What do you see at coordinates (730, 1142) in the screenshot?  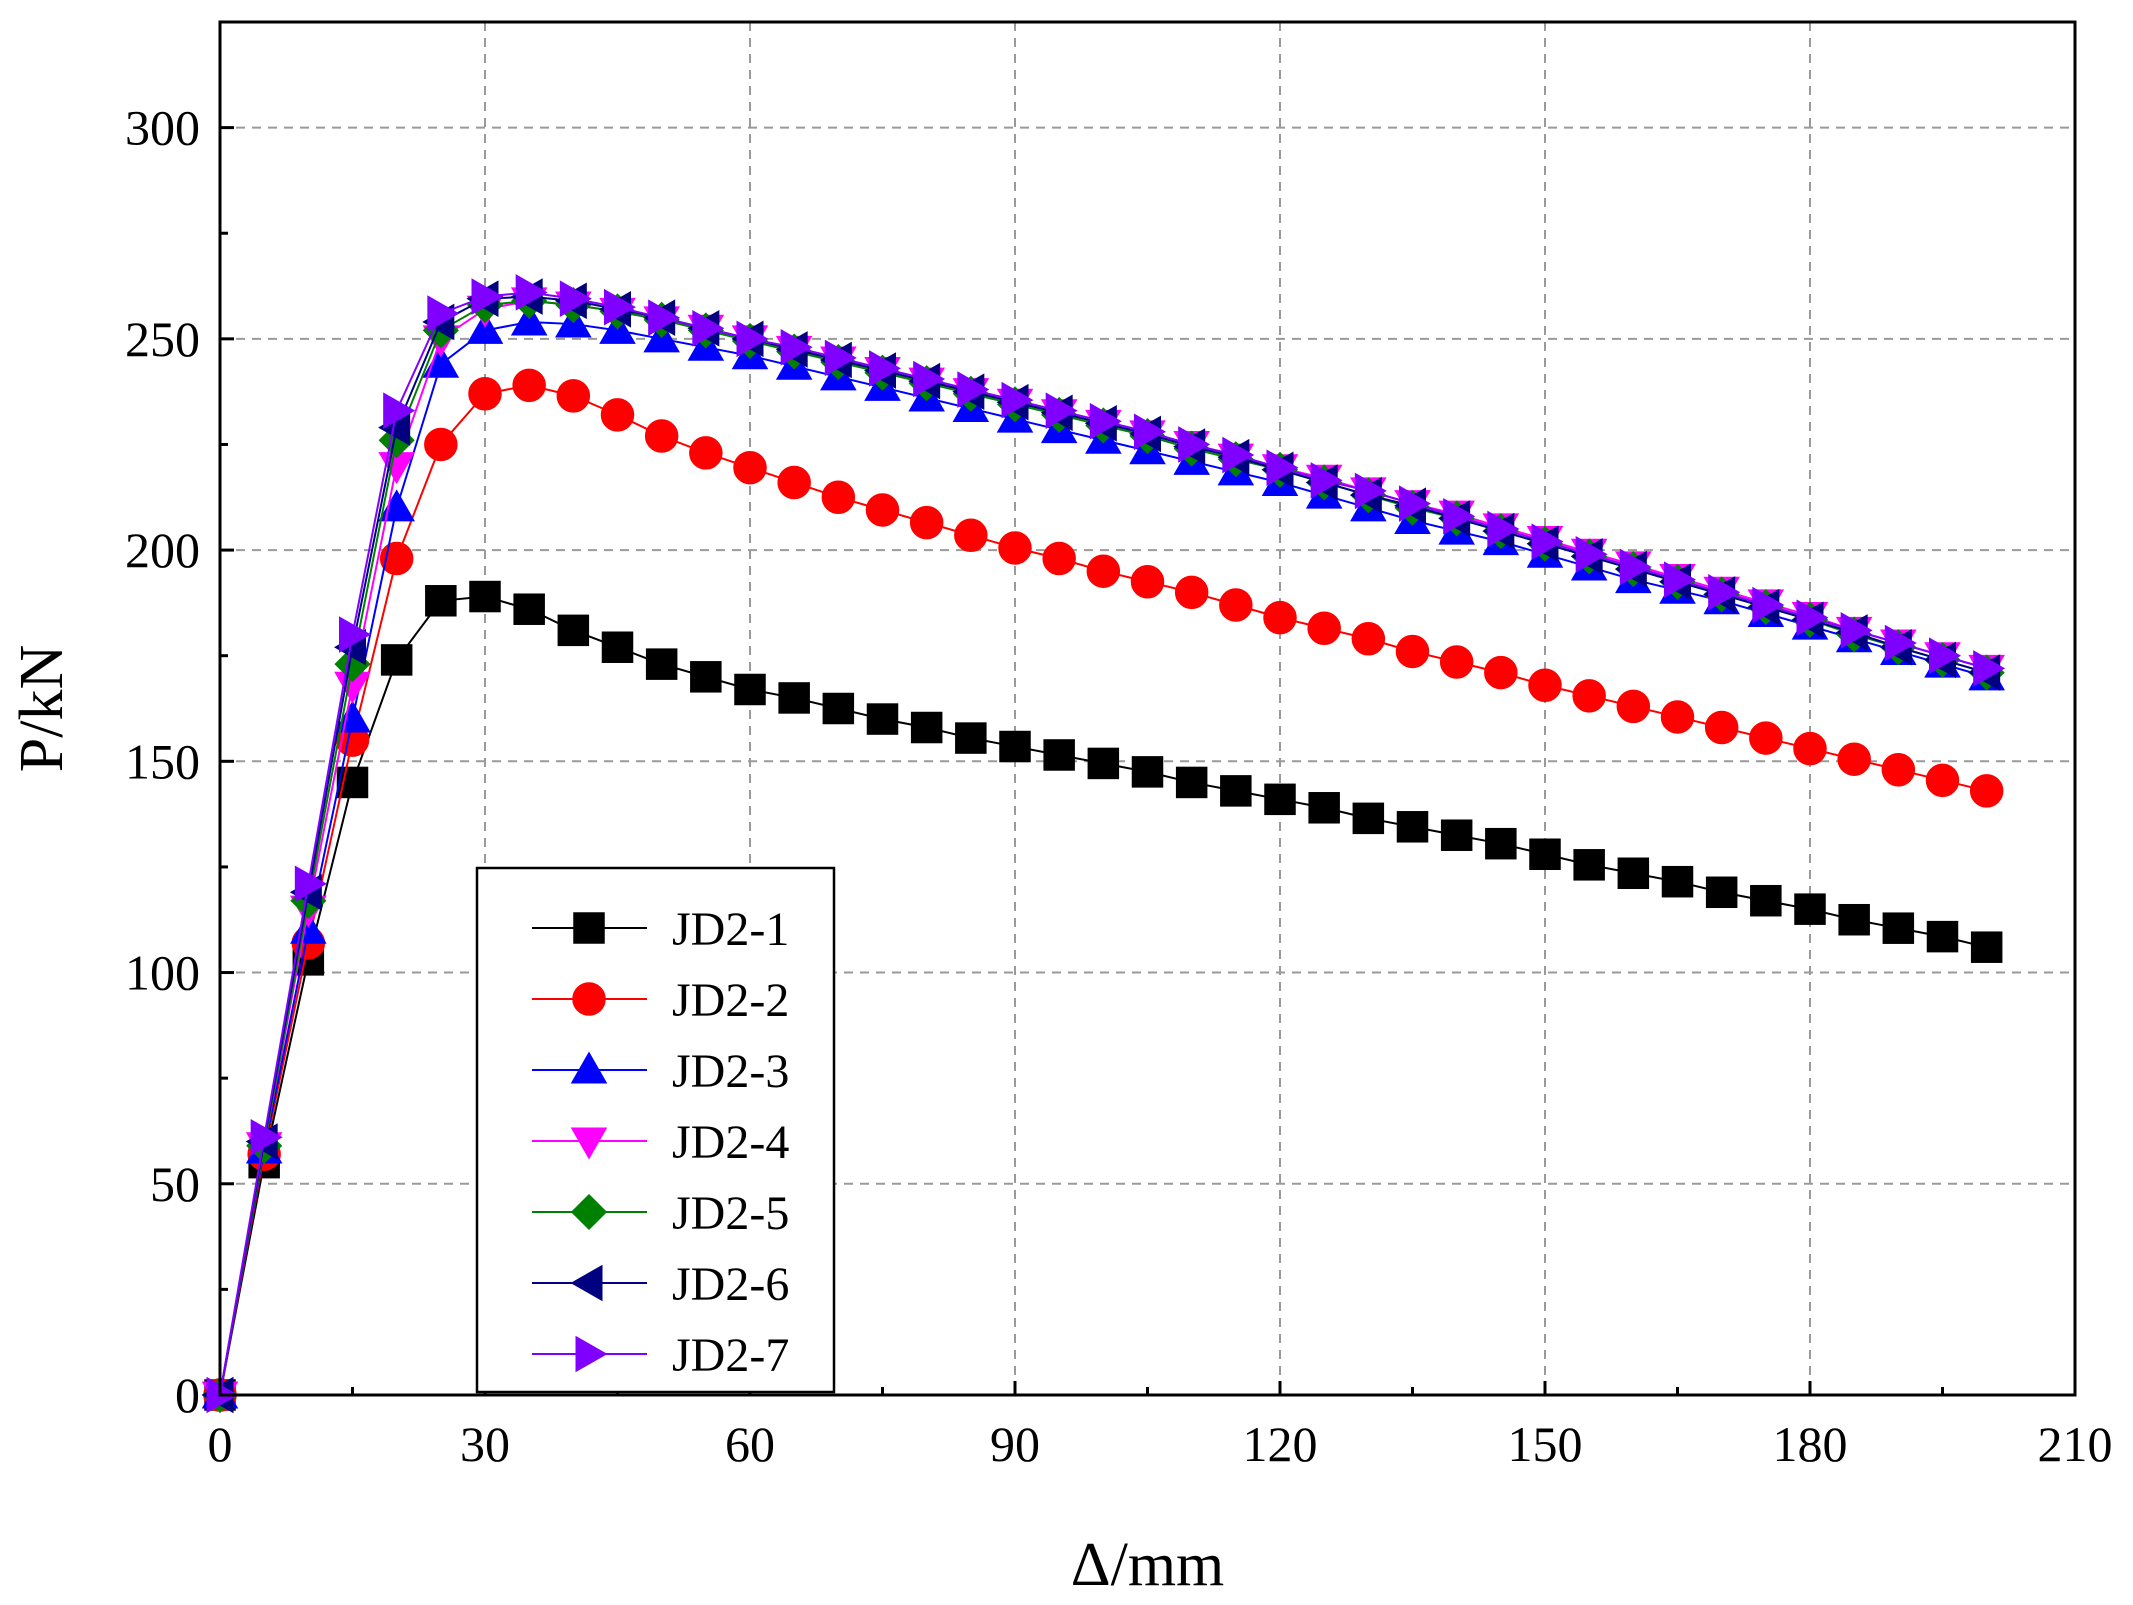 I see `legend-label: JD2-4` at bounding box center [730, 1142].